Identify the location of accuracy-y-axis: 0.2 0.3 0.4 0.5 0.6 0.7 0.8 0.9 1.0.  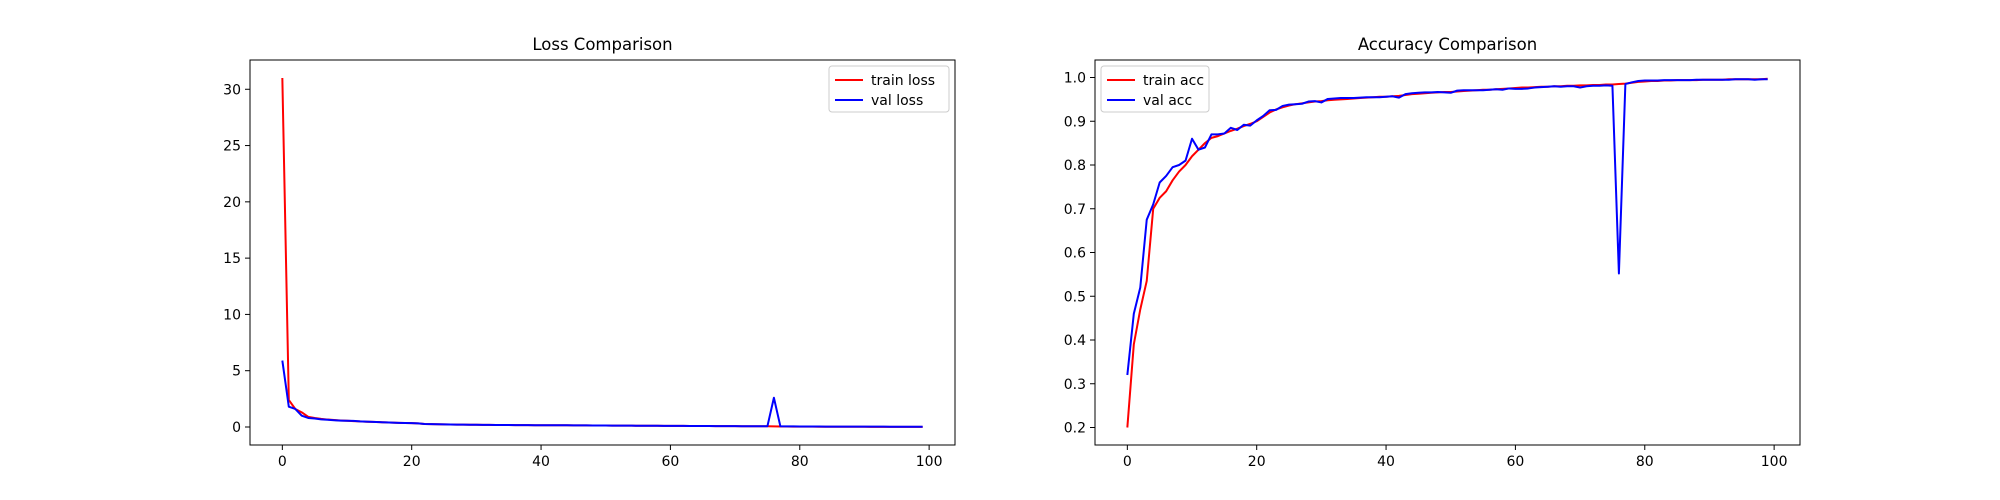
(1079, 254).